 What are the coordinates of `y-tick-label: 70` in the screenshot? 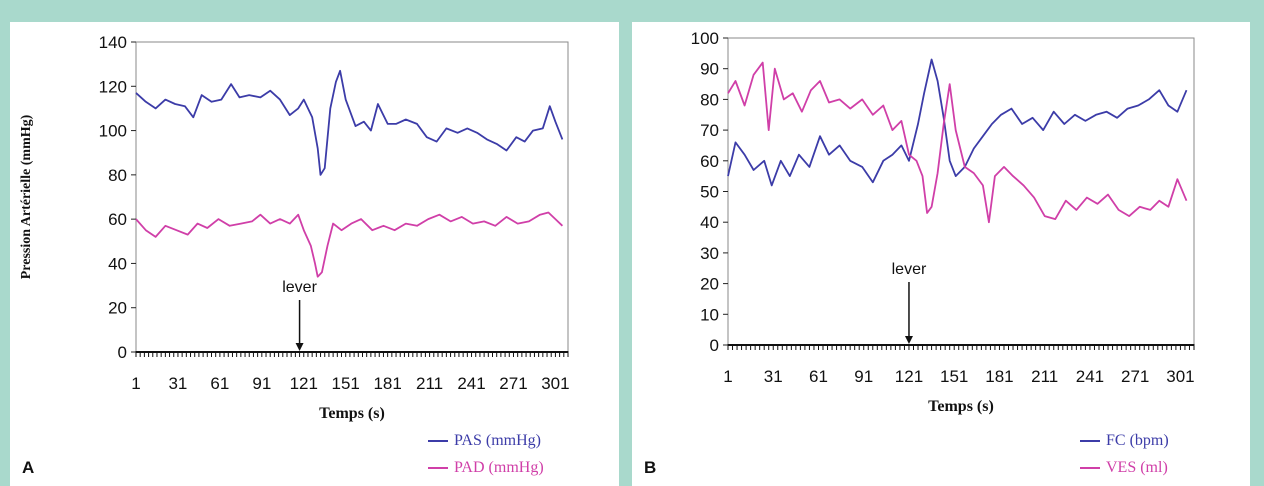 It's located at (709, 130).